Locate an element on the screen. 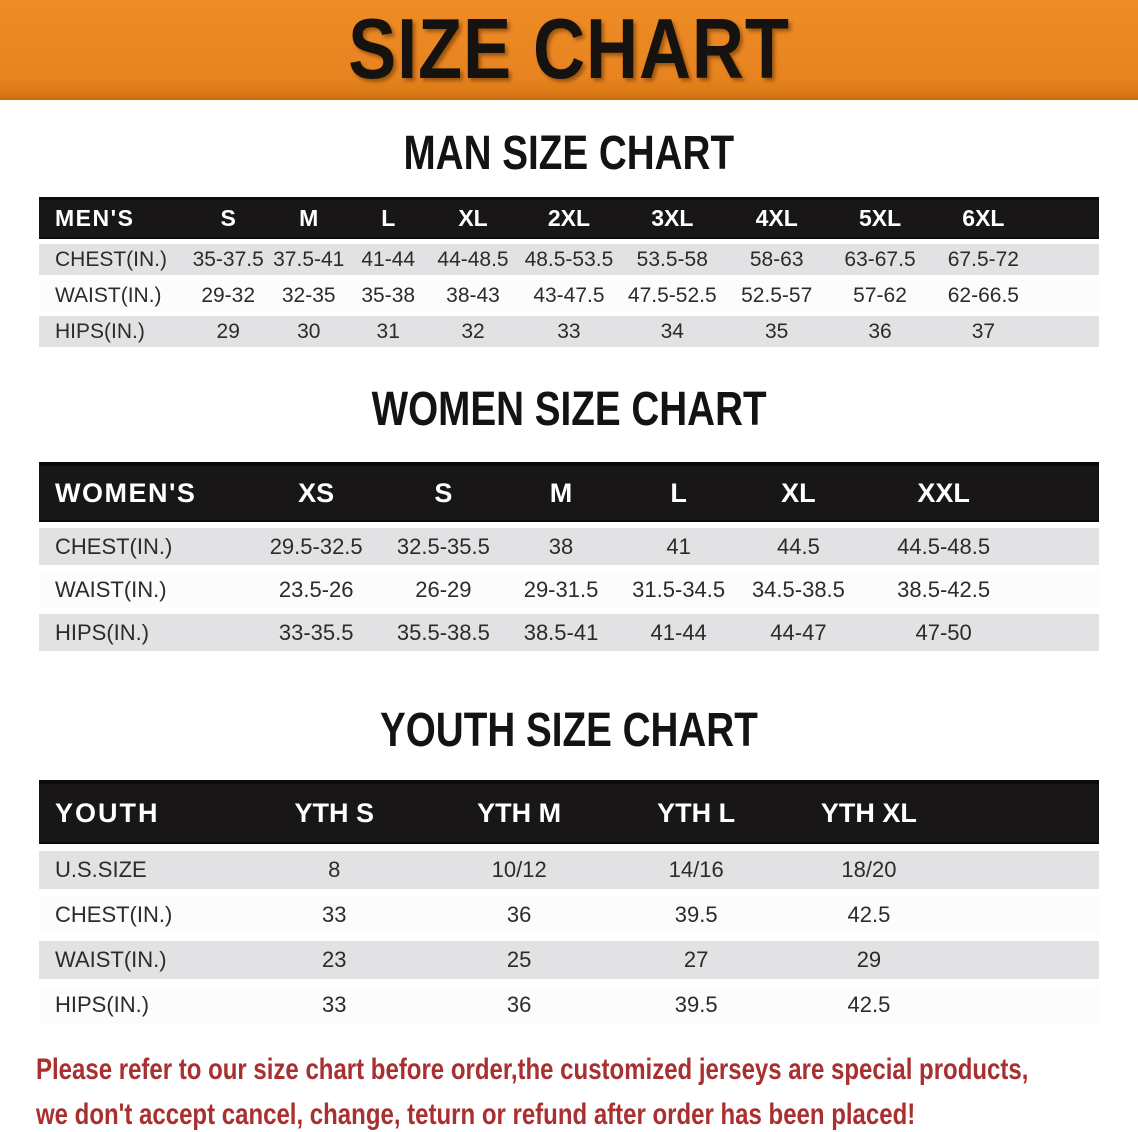  youth-chest-row: CHEST(IN.) 33 36 39.5 42.5 is located at coordinates (569, 915).